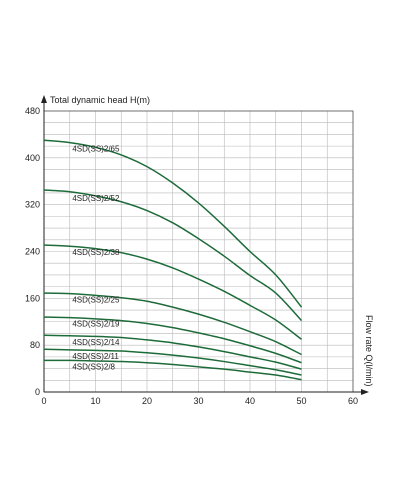 This screenshot has height=500, width=400. I want to click on x-axis-arrow, so click(365, 392).